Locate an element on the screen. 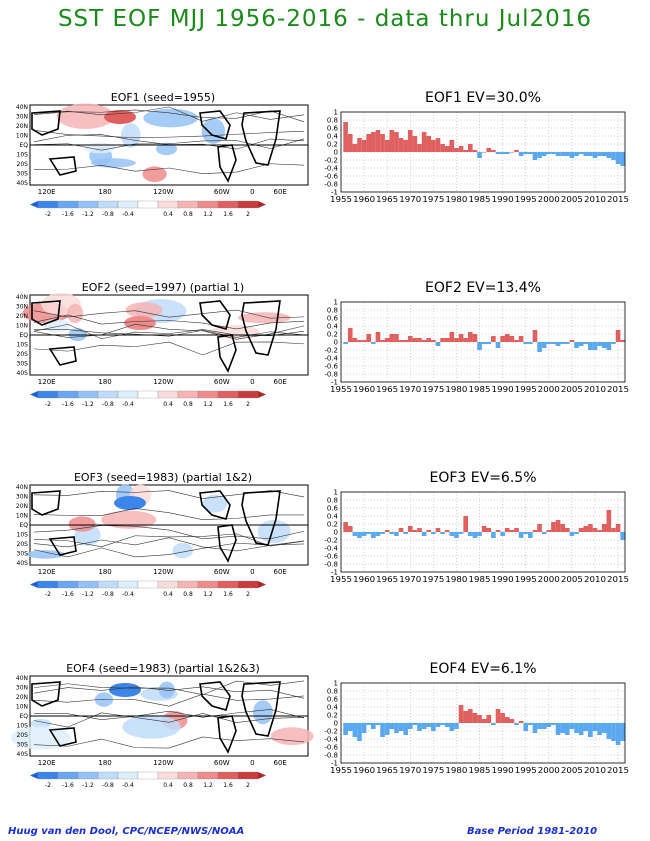  lon-tick-label: 180 is located at coordinates (104, 572).